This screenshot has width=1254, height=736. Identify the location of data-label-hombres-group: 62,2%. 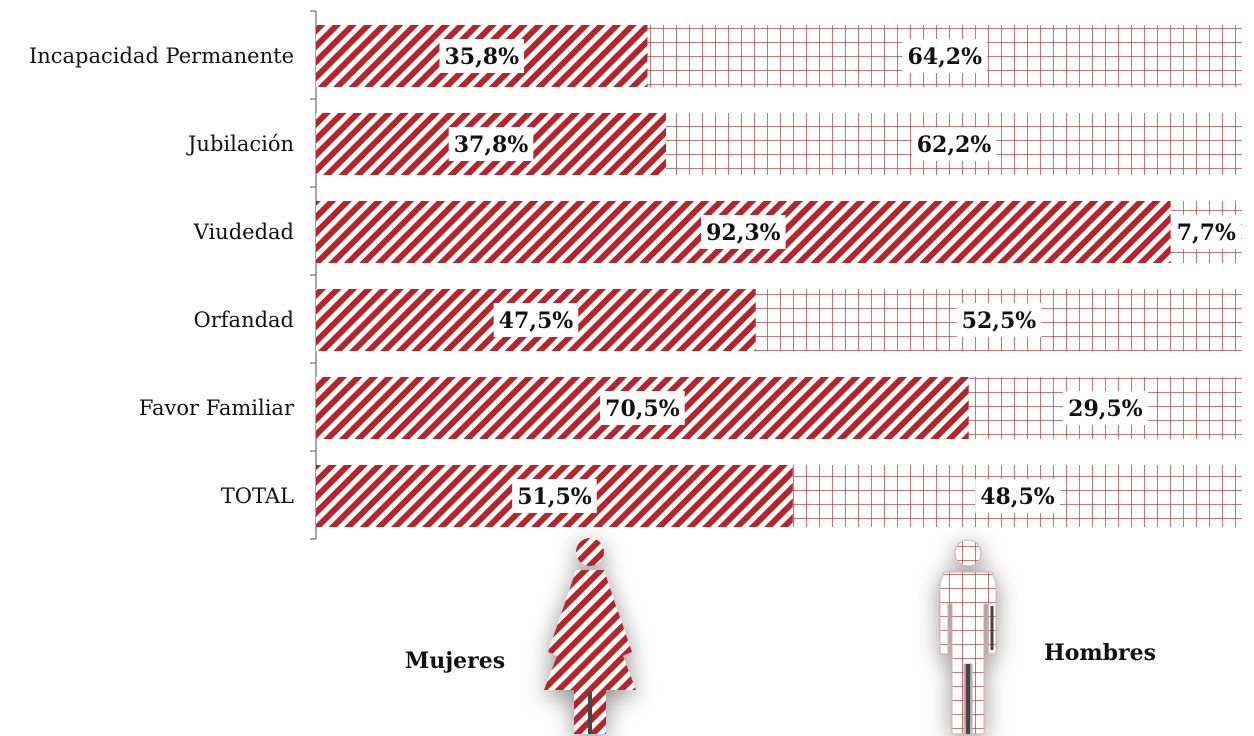
(954, 144).